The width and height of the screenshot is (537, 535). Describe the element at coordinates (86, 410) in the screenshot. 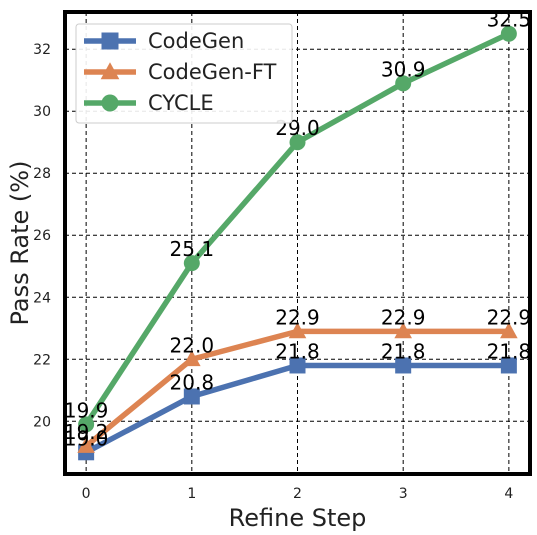

I see `data-label: 19.9` at that location.